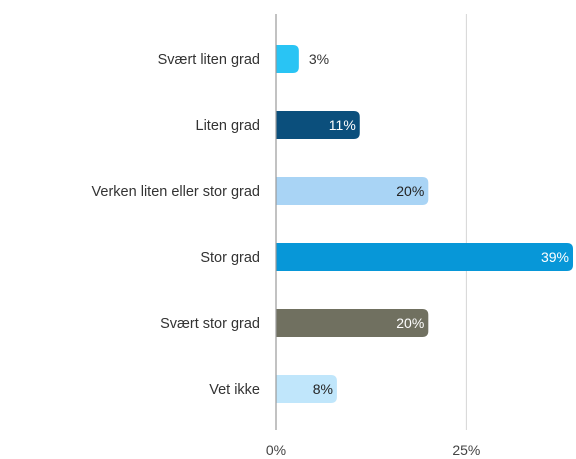  Describe the element at coordinates (209, 60) in the screenshot. I see `category-label-0: Svært liten grad` at that location.